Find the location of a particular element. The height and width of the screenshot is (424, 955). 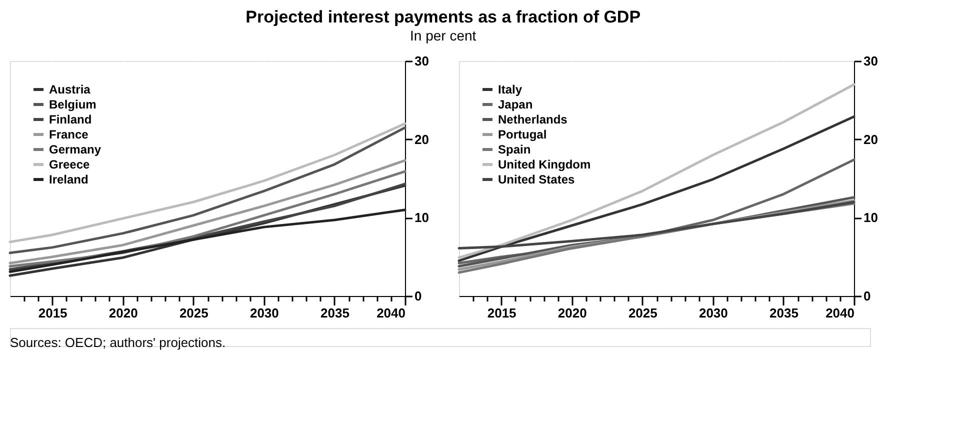

legend-label: United Kingdom is located at coordinates (544, 165).